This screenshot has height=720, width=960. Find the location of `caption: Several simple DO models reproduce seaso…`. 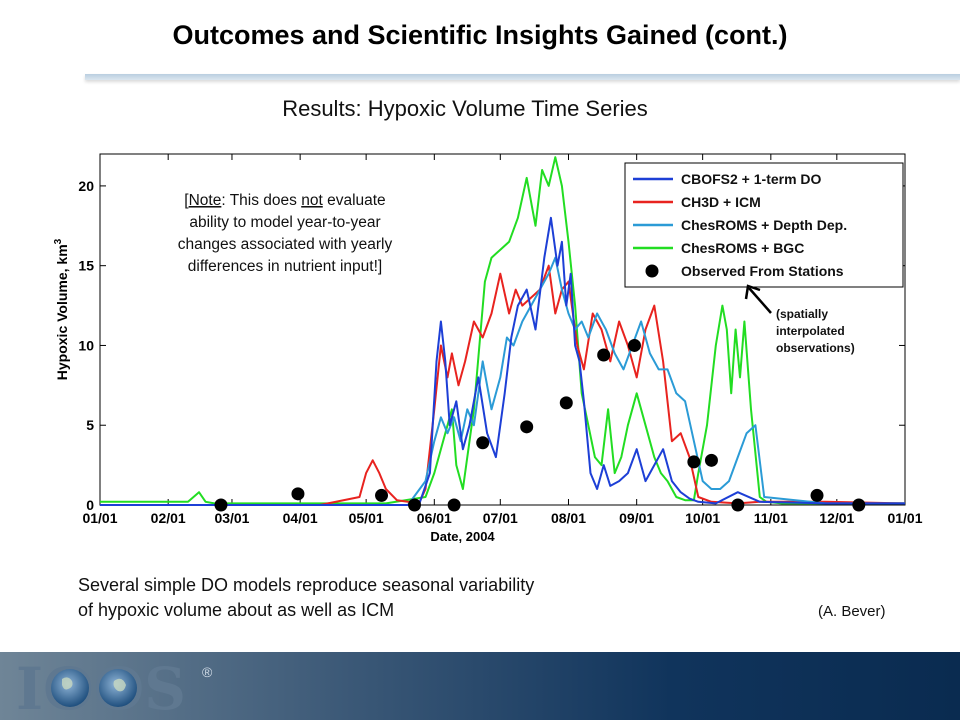

caption: Several simple DO models reproduce seaso… is located at coordinates (398, 598).